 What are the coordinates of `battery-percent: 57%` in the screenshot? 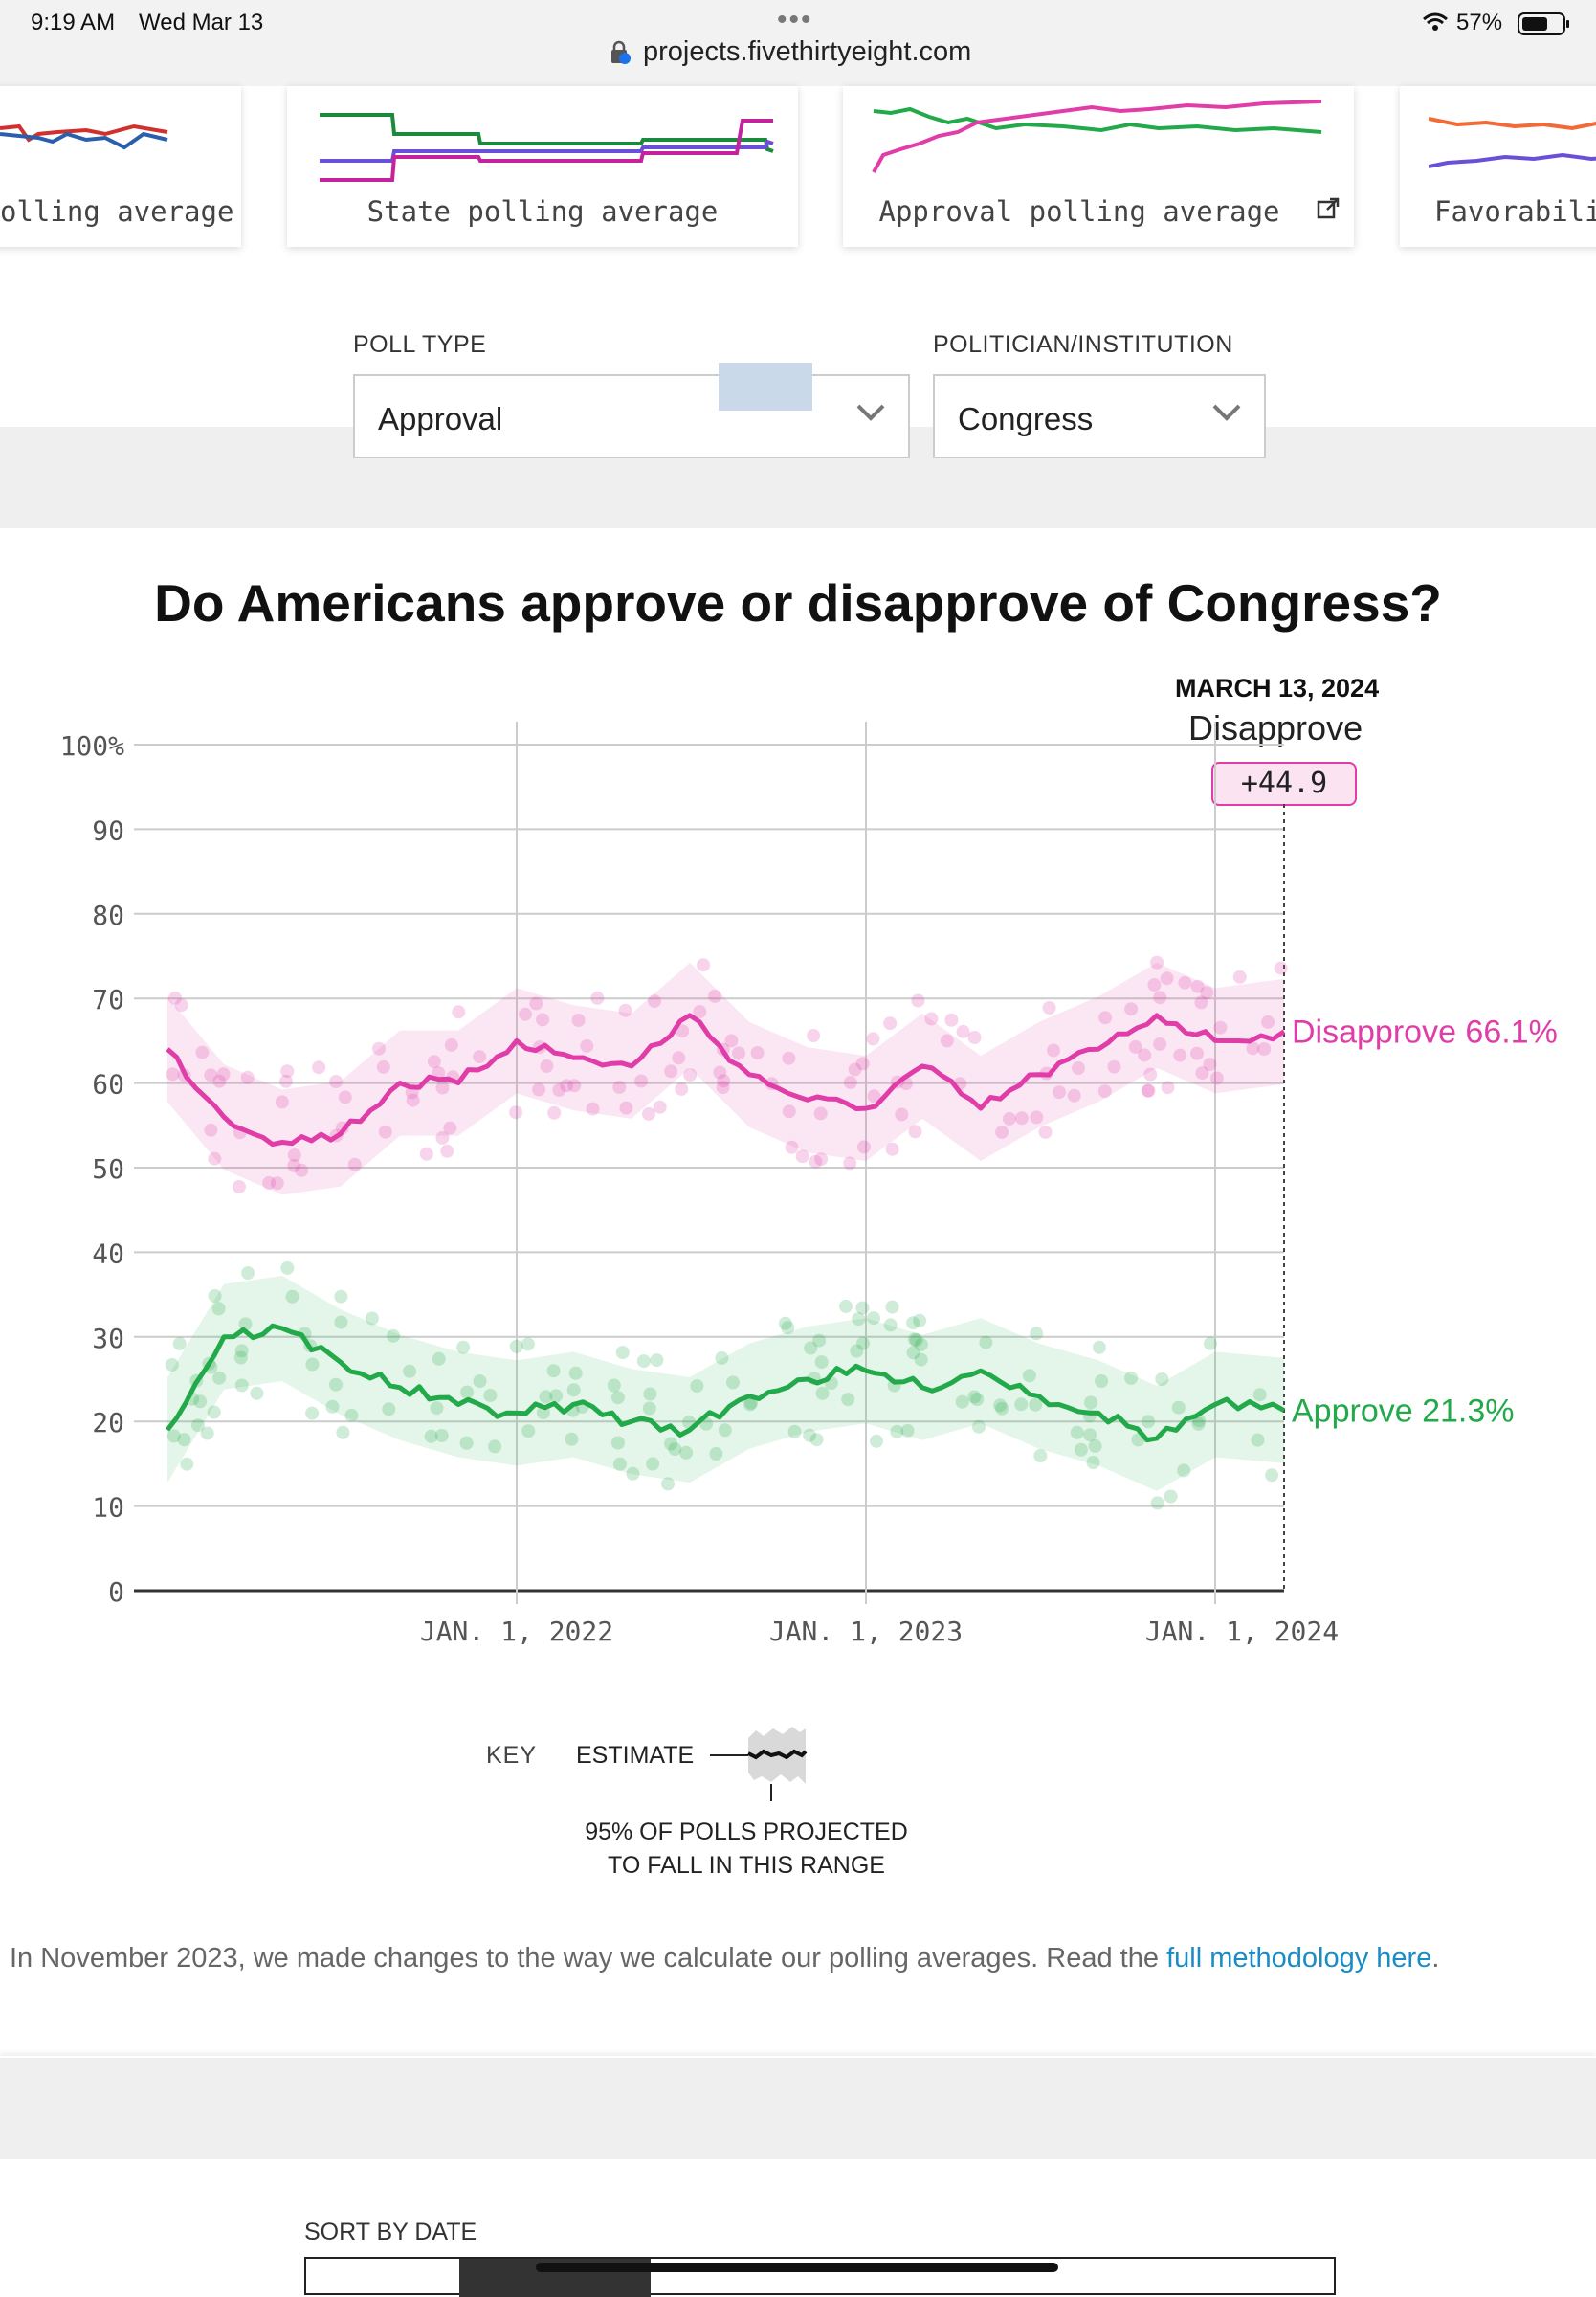 It's located at (1480, 22).